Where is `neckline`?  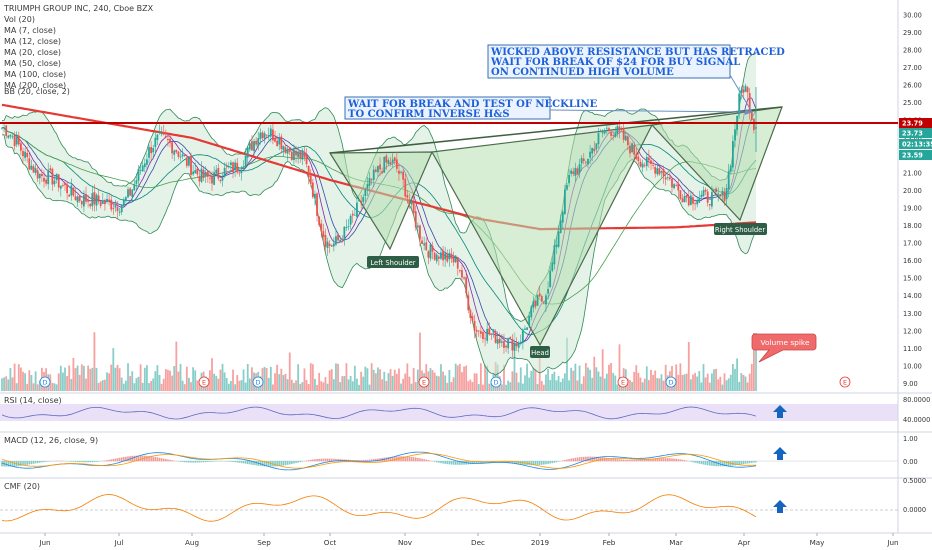 neckline is located at coordinates (556, 130).